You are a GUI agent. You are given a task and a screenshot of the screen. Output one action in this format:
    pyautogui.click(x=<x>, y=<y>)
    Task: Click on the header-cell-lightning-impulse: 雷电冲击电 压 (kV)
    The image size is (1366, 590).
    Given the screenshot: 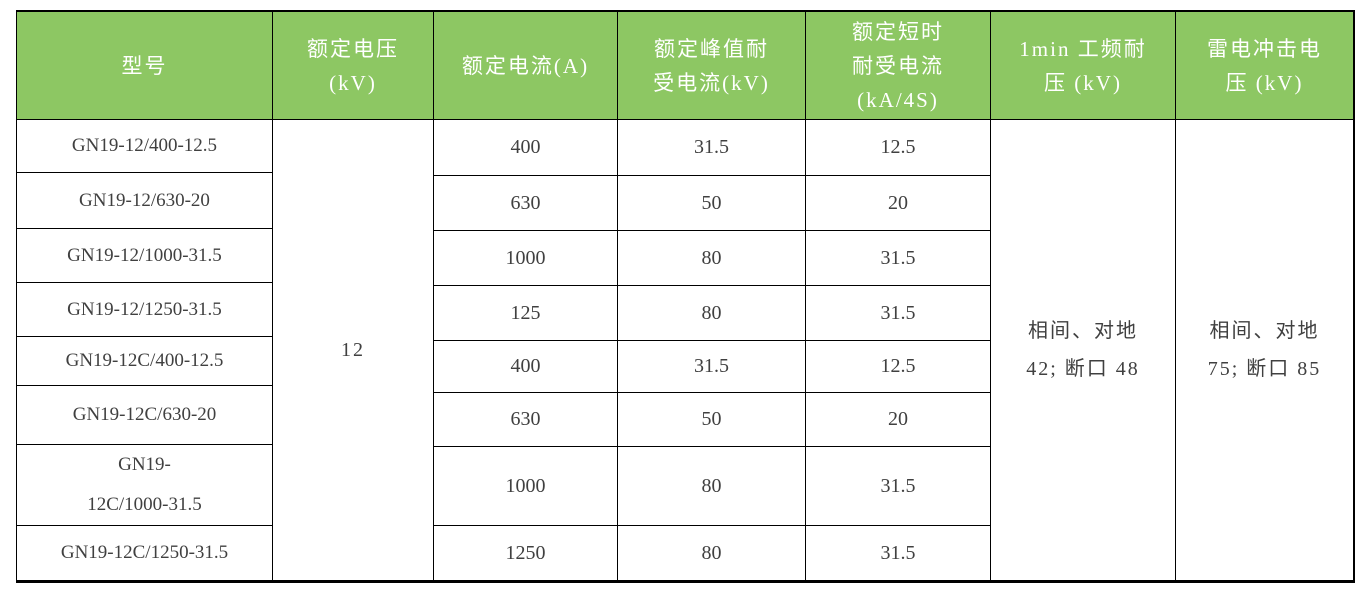 What is the action you would take?
    pyautogui.click(x=1264, y=66)
    